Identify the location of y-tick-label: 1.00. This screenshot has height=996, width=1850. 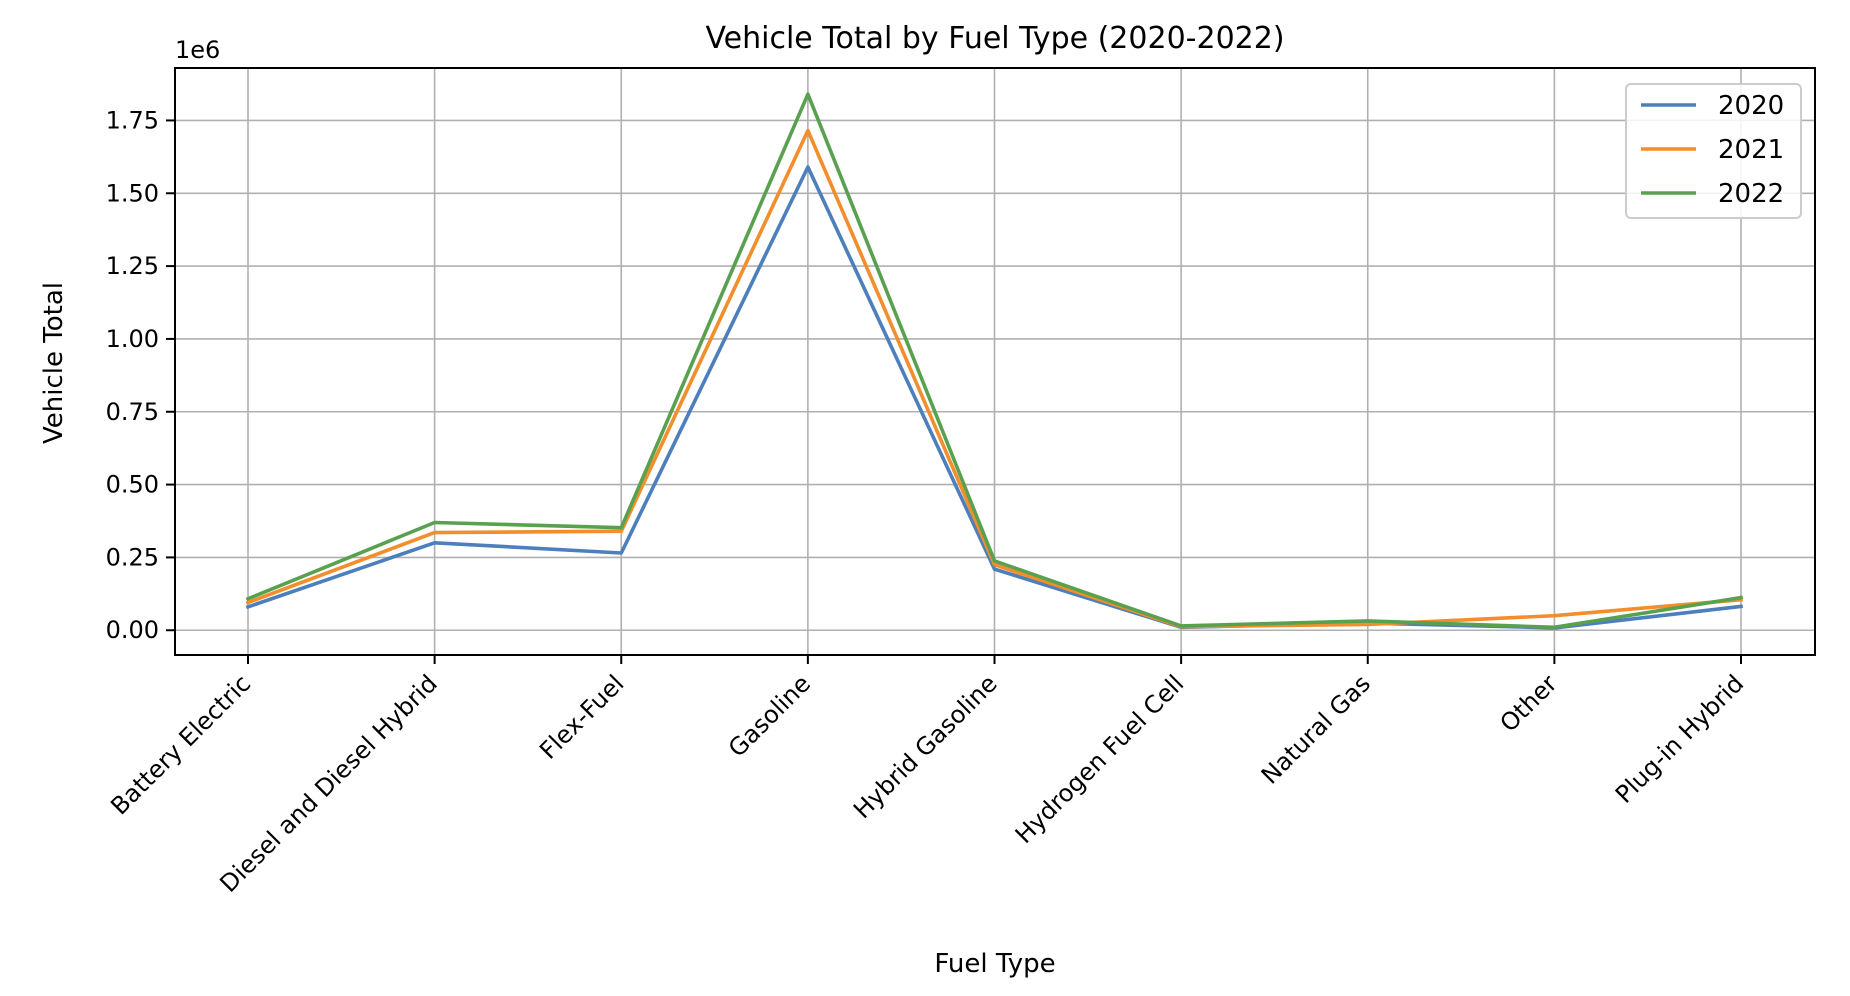
(132, 339).